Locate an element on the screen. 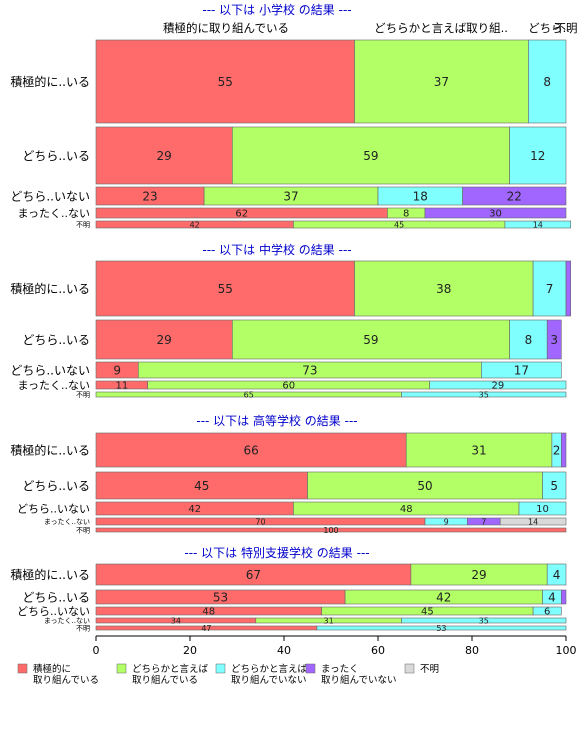  data-label: 55 is located at coordinates (225, 82).